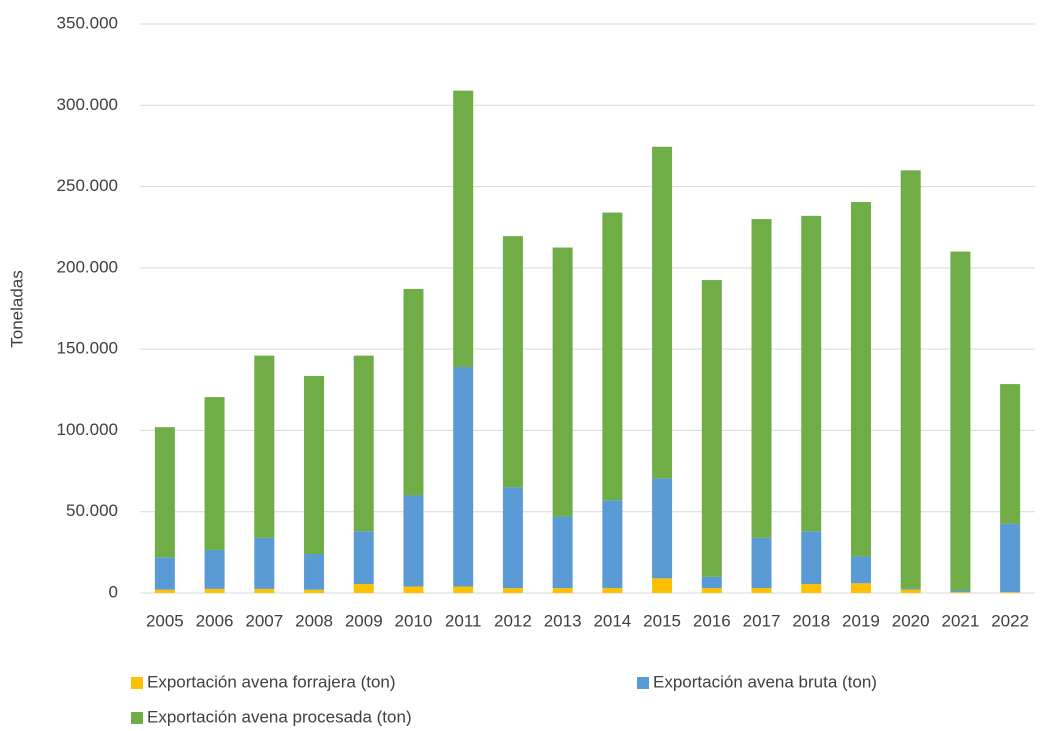 The height and width of the screenshot is (731, 1051). What do you see at coordinates (712, 620) in the screenshot?
I see `x-tick-label: 2016` at bounding box center [712, 620].